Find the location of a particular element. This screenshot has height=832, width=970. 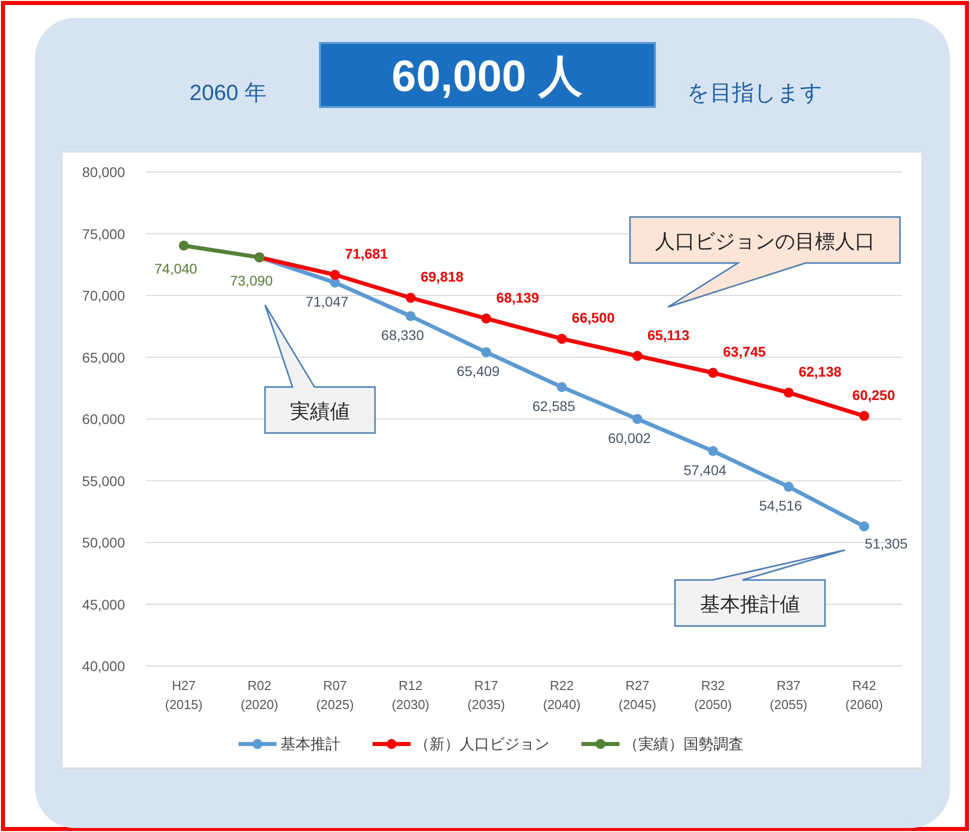

data-label: 63,745 is located at coordinates (744, 352).